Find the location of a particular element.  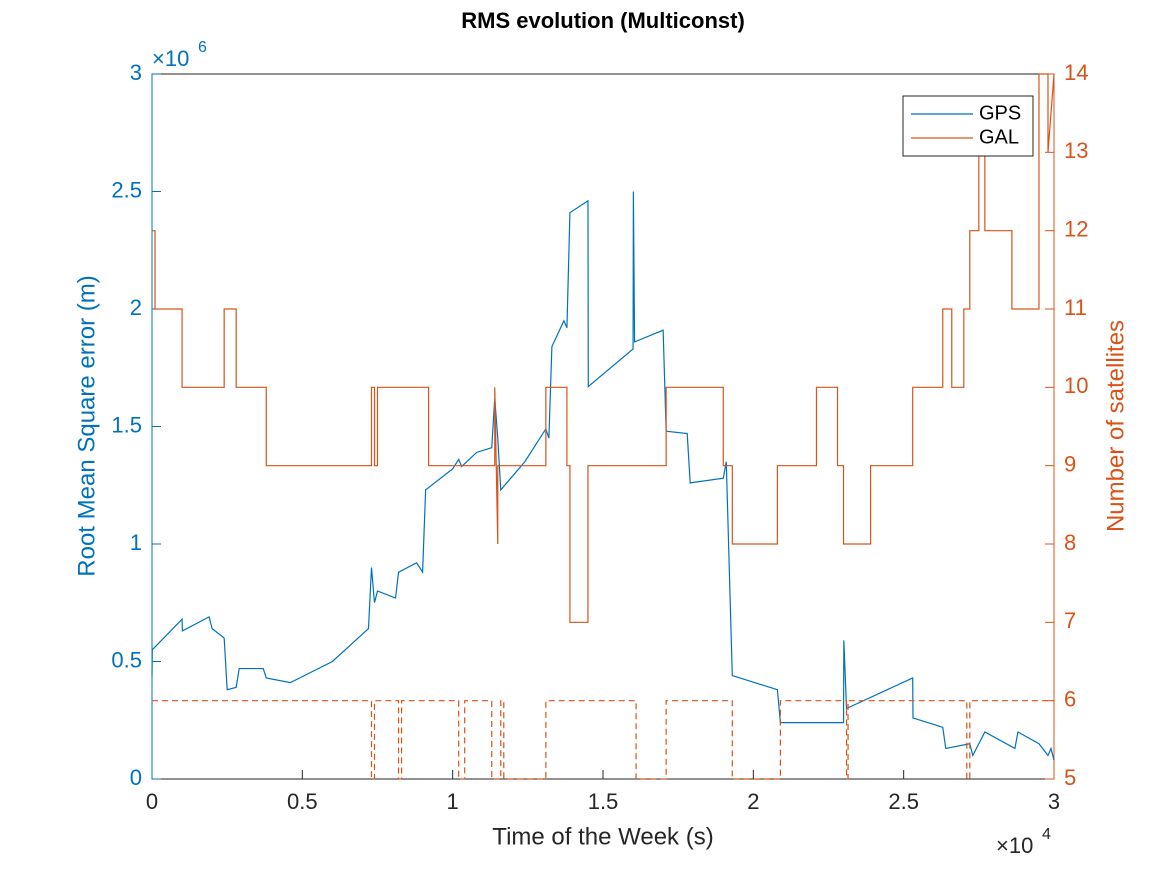

y2-axis-label: Number of satellites is located at coordinates (1115, 426).